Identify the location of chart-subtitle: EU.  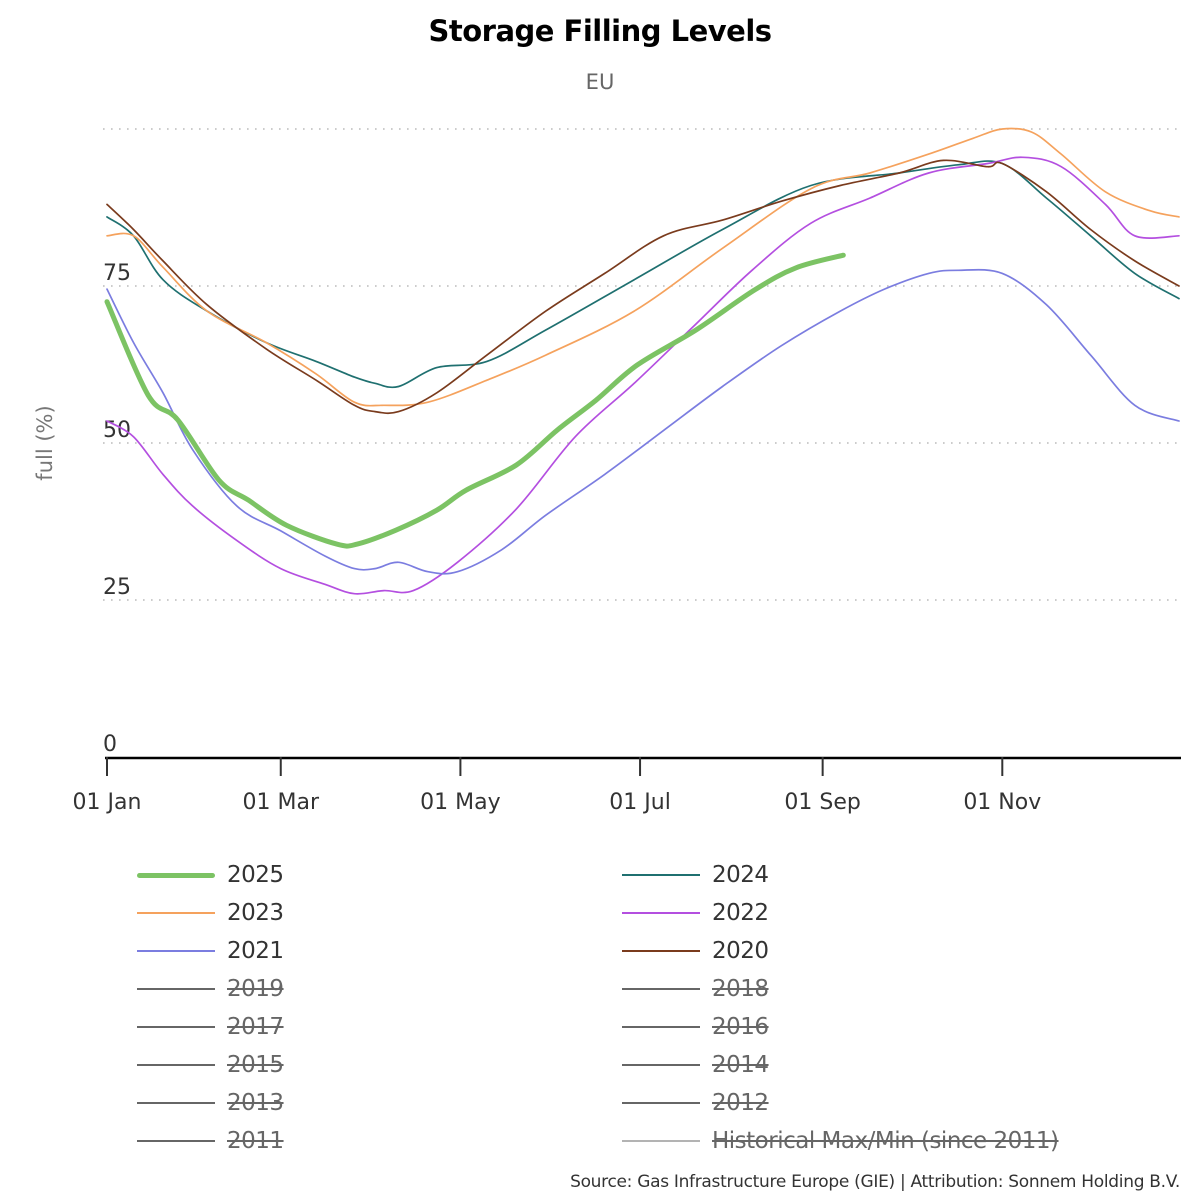
(600, 82).